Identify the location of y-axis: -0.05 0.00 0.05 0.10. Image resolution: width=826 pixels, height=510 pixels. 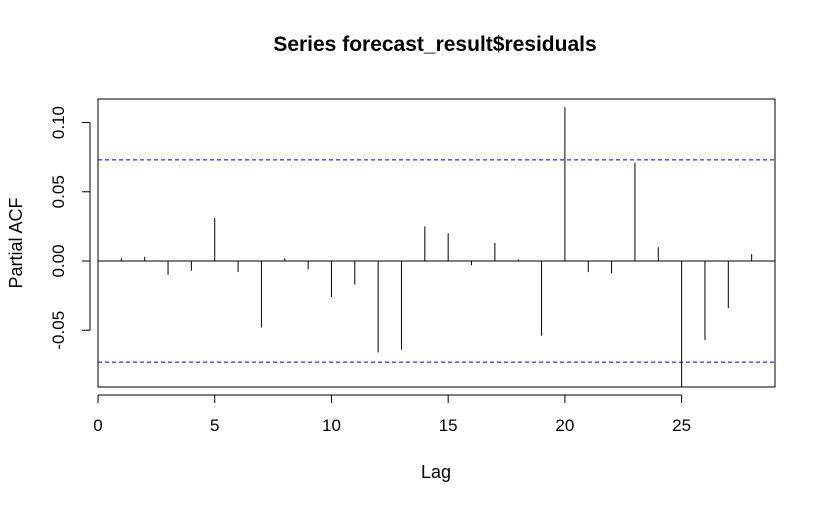
(70, 228).